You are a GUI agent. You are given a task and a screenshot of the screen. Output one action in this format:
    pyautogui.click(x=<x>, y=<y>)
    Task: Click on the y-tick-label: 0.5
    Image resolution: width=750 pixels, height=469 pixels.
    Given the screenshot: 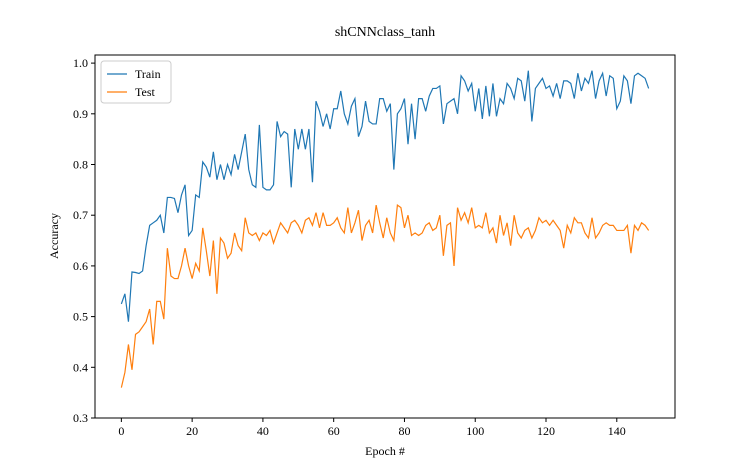 What is the action you would take?
    pyautogui.click(x=80, y=317)
    